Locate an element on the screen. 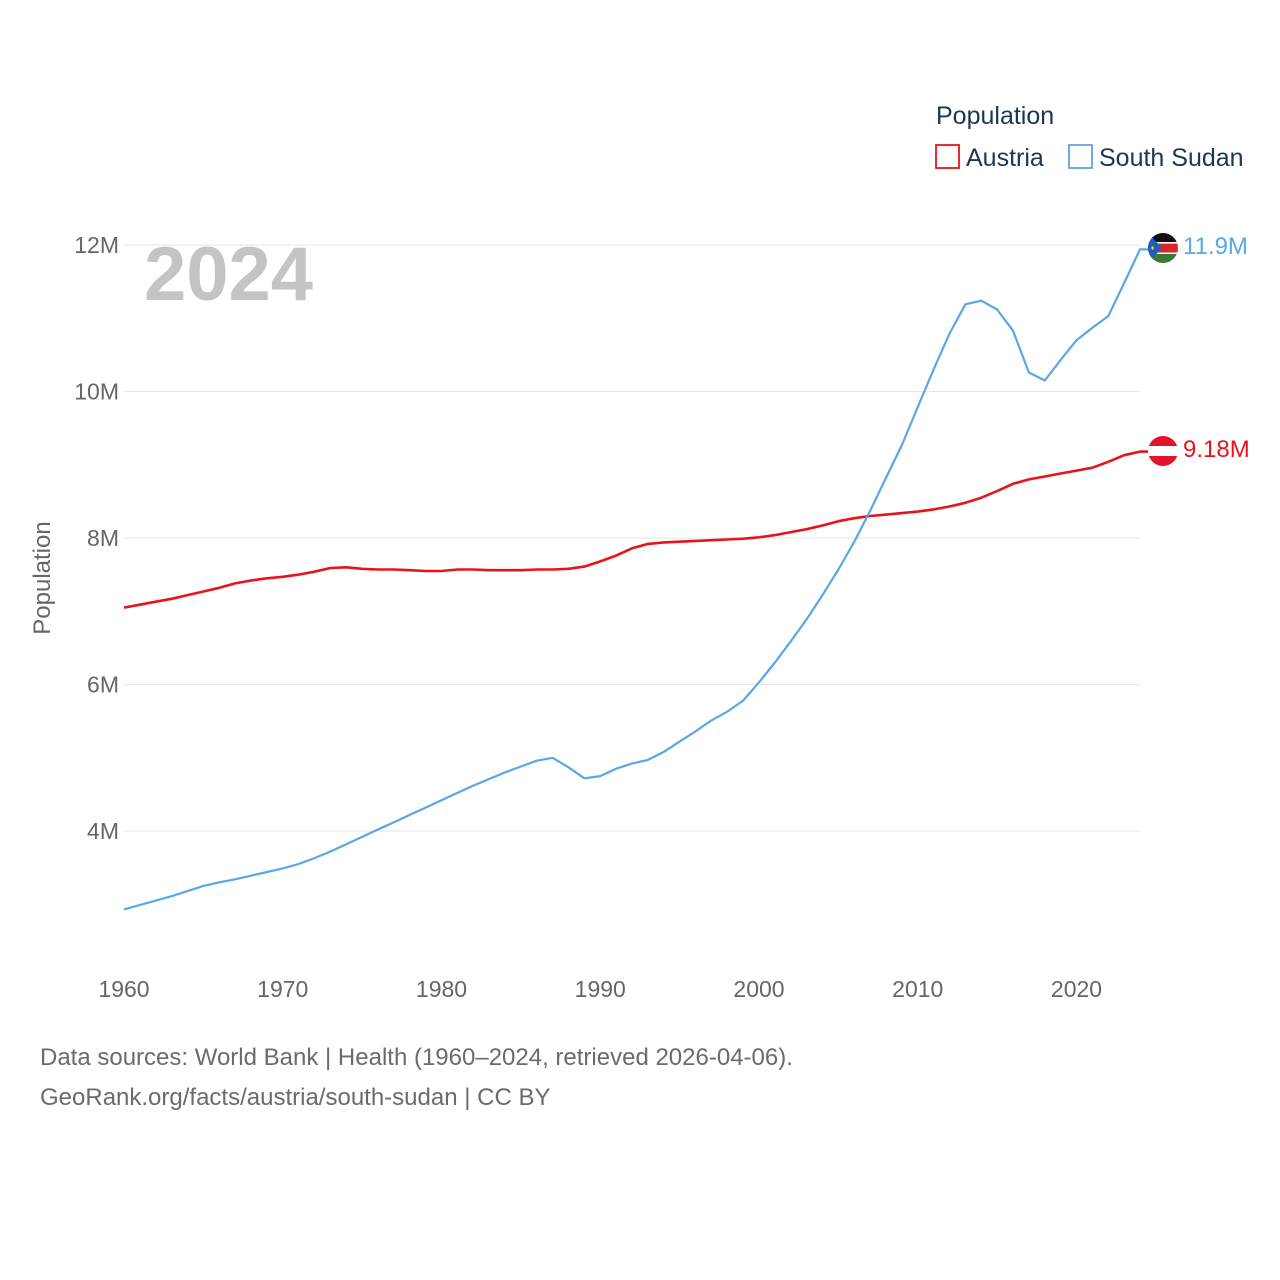  y-tick-label: 10M is located at coordinates (96, 392).